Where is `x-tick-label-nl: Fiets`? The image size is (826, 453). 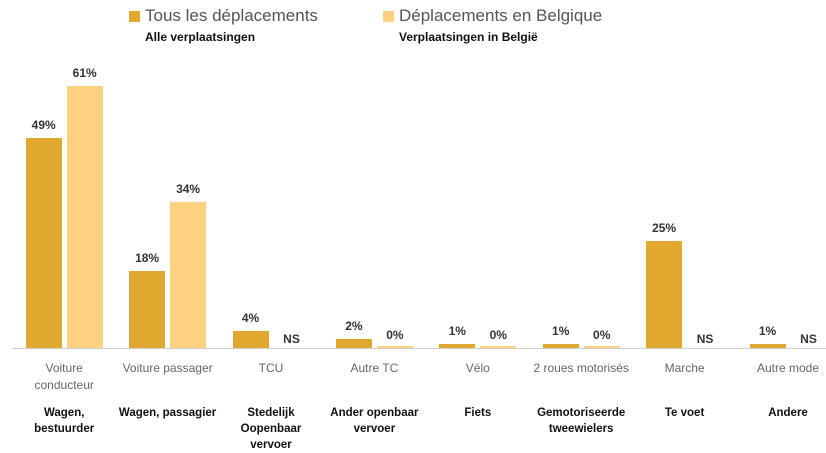 x-tick-label-nl: Fiets is located at coordinates (478, 413).